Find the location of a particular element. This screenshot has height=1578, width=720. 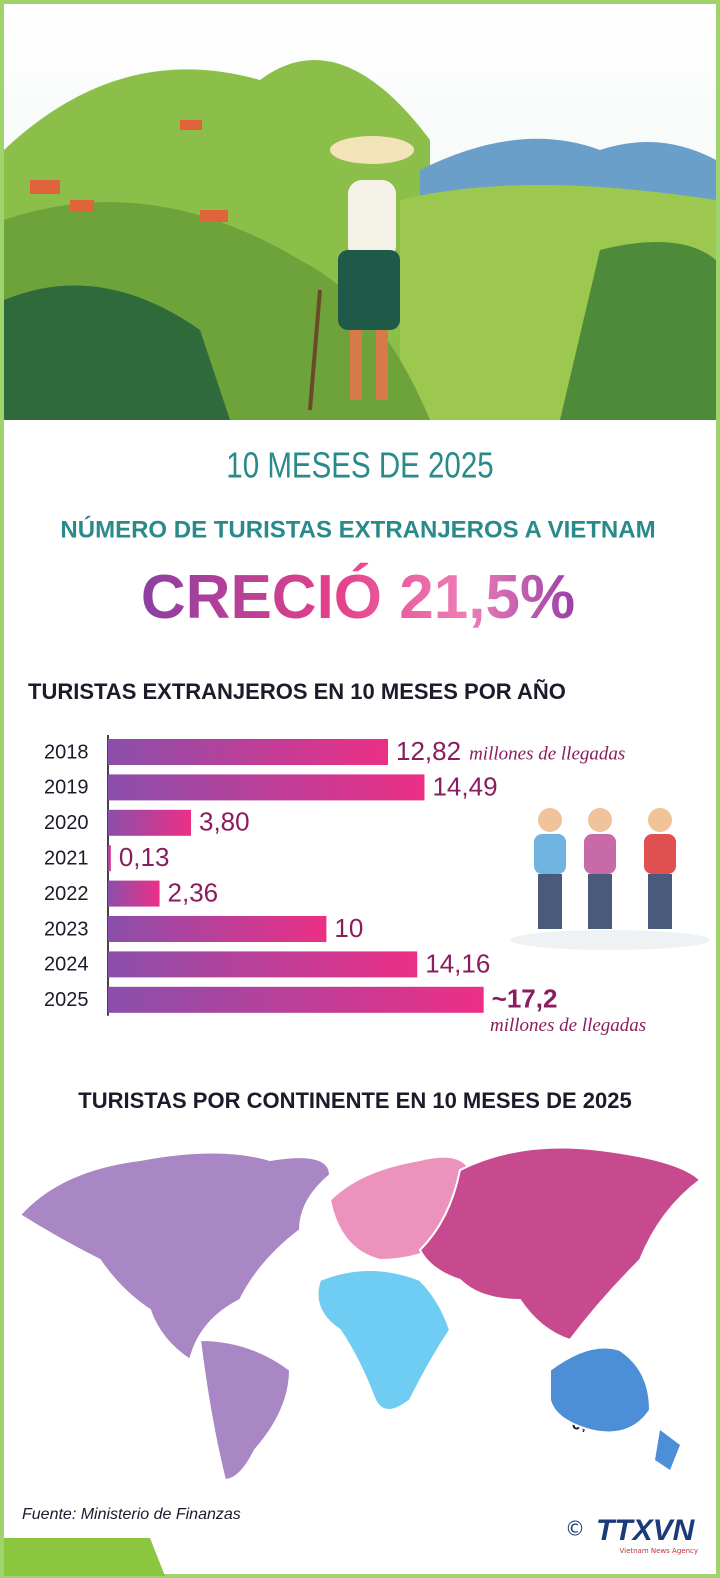

chart-title: TURISTAS EXTRANJEROS EN 10 MESES POR AÑO is located at coordinates (297, 691).